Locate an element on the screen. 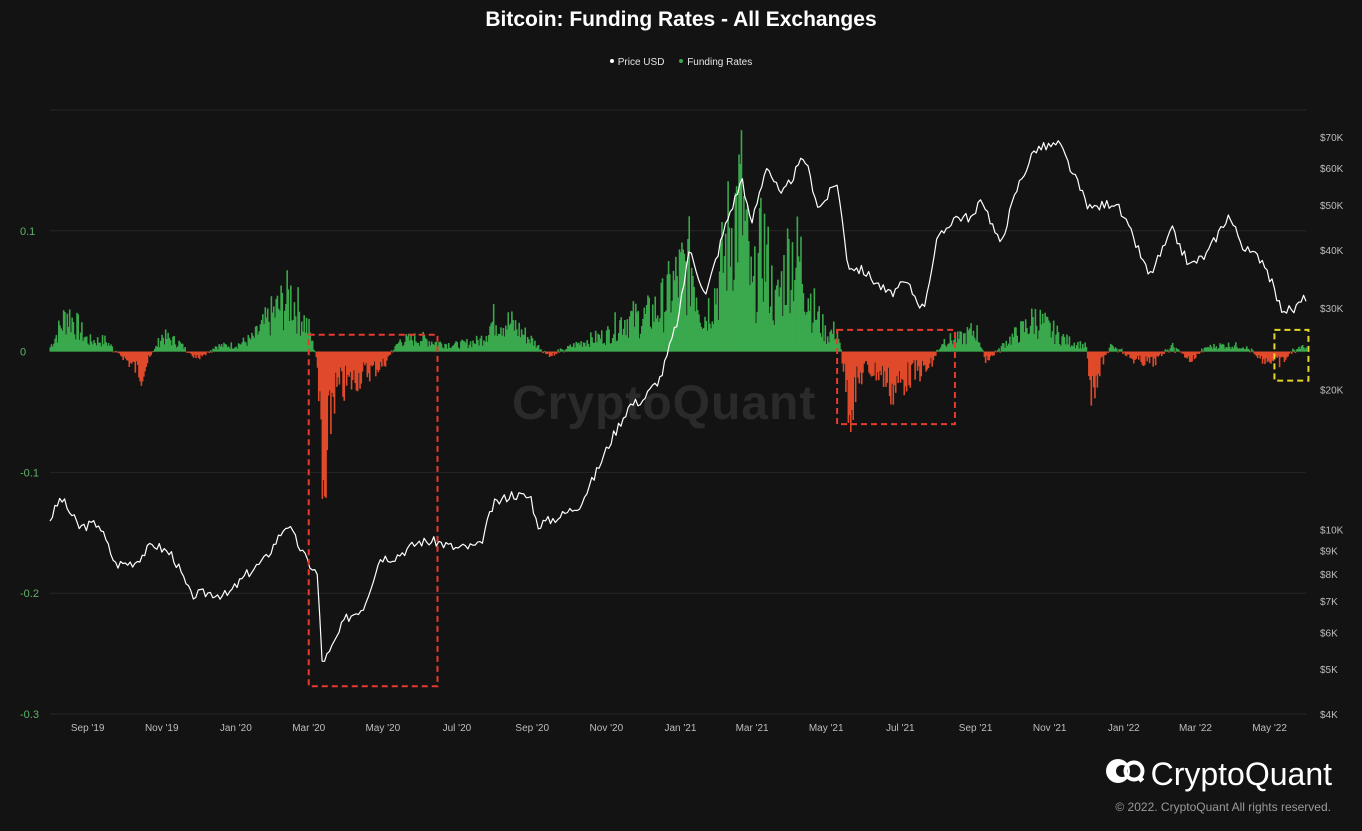  legend-item-price: Price USD is located at coordinates (636, 62).